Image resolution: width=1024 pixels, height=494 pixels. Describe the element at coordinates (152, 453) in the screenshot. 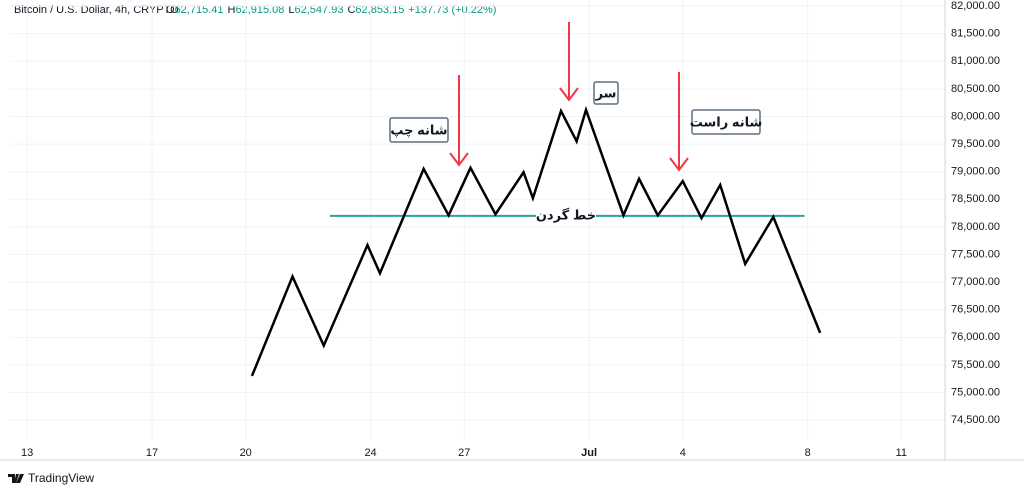

I see `x-tick-label: 17` at that location.